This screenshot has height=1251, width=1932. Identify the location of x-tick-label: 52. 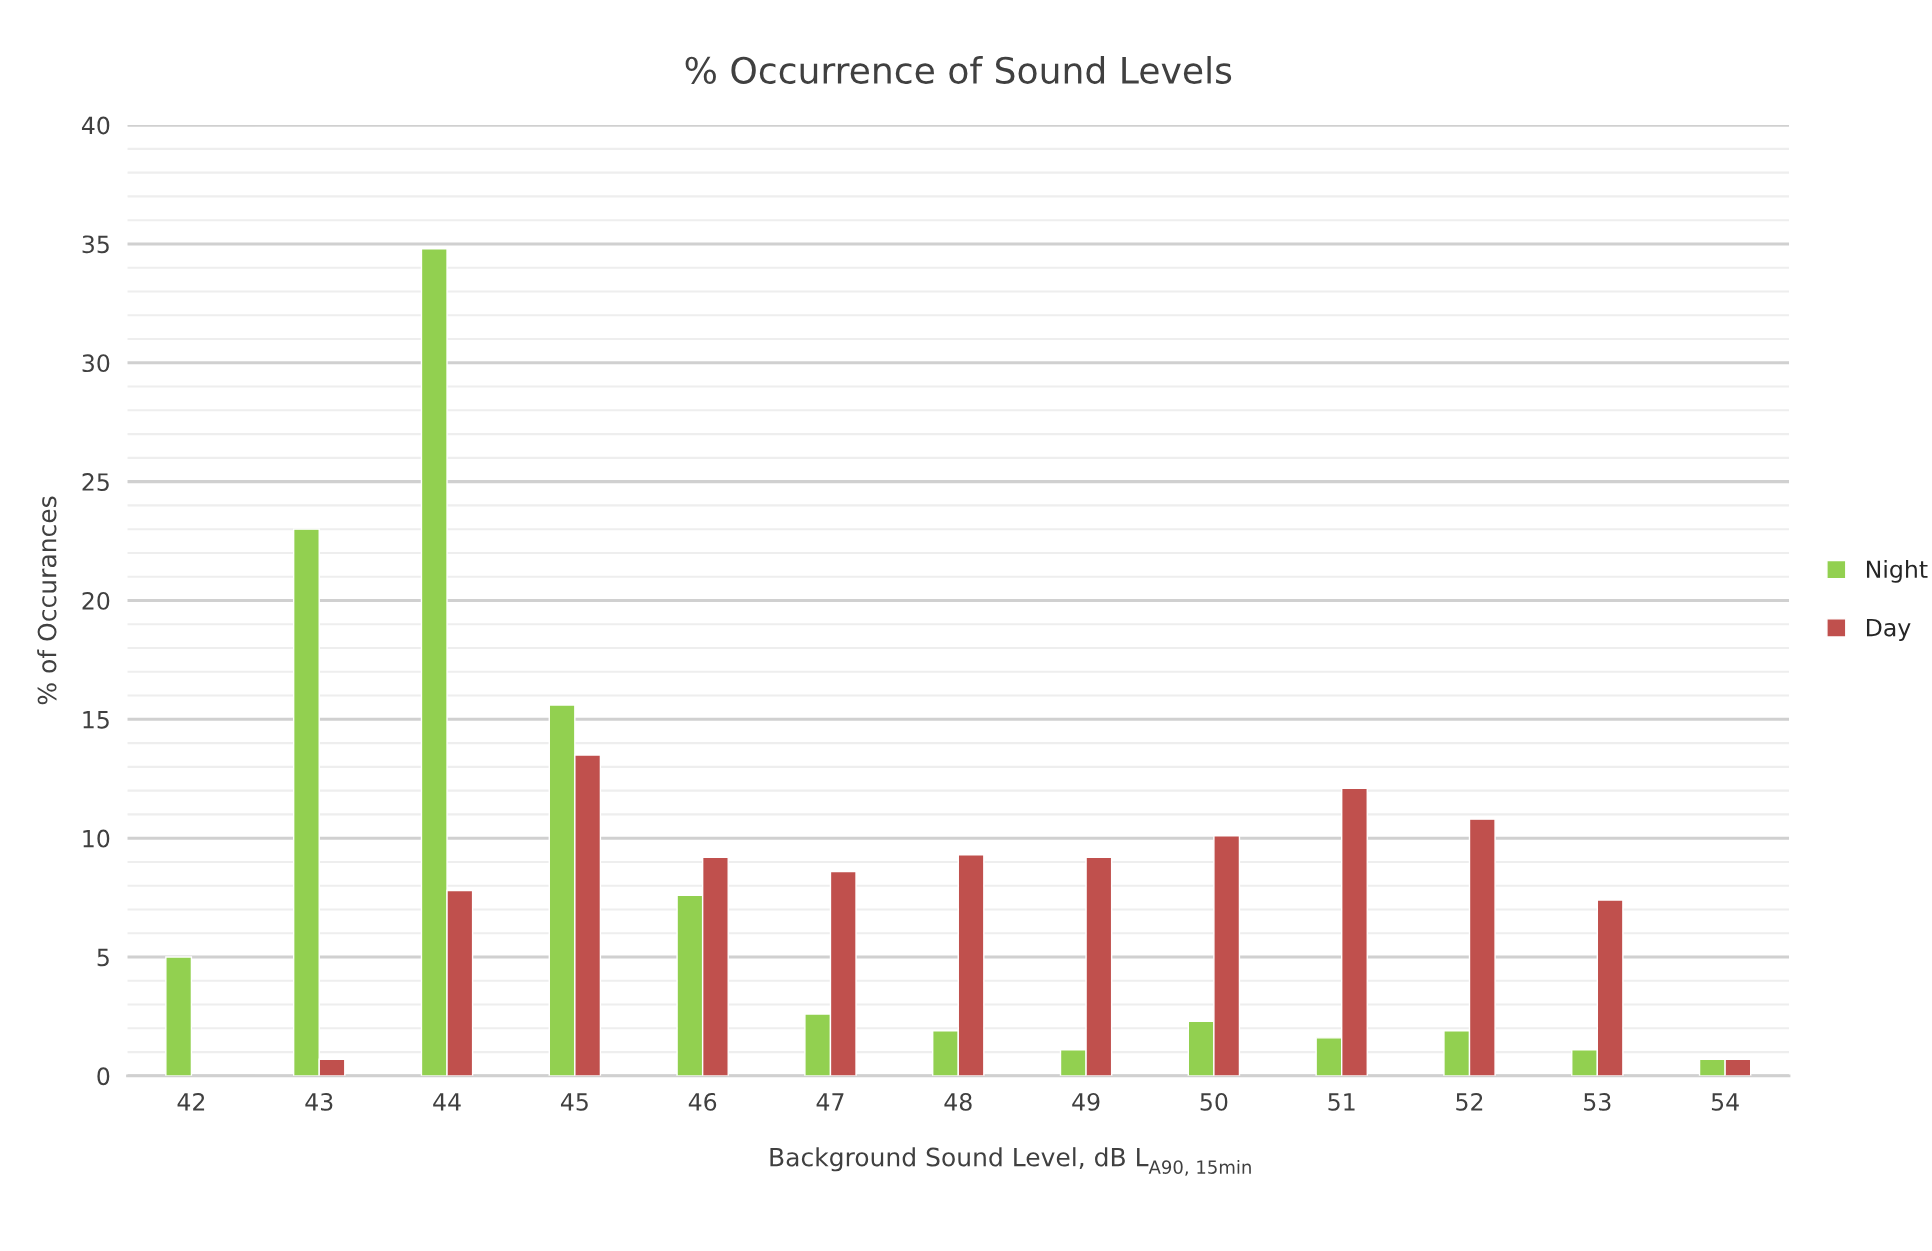
(1469, 1101).